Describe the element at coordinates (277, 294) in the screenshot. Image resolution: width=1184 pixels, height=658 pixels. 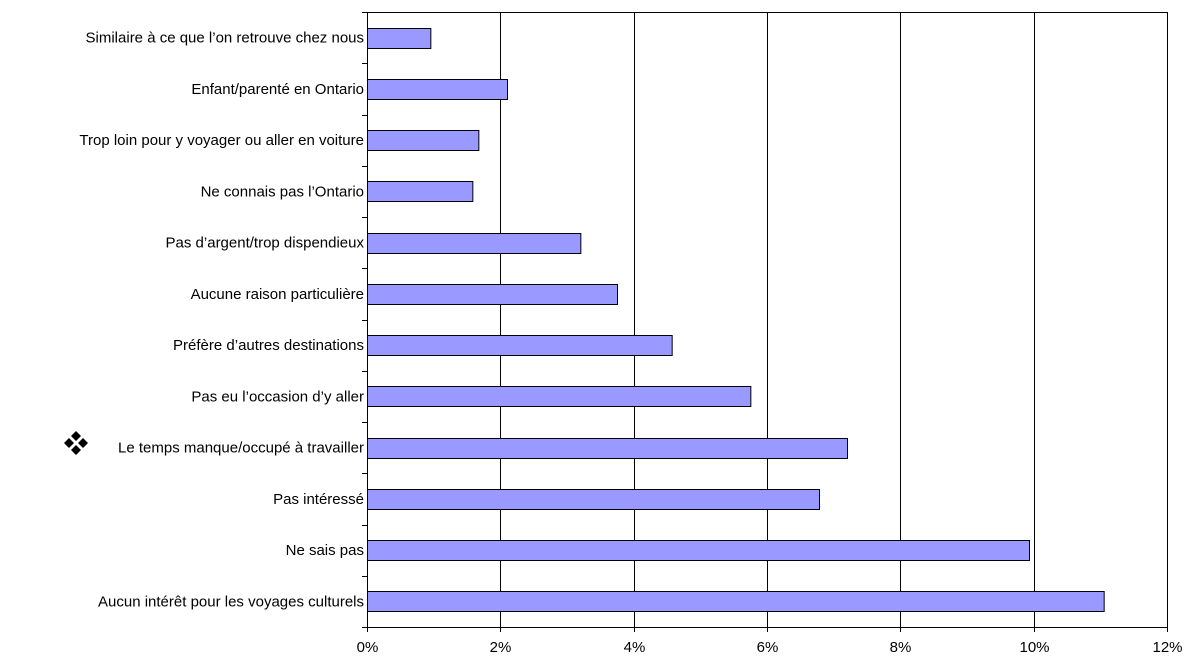
I see `category-label: Aucune raison particulière` at that location.